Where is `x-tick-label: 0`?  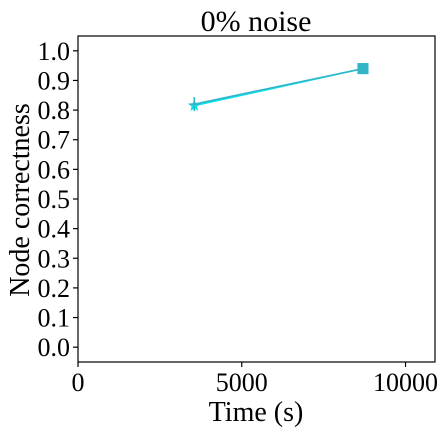
x-tick-label: 0 is located at coordinates (78, 382).